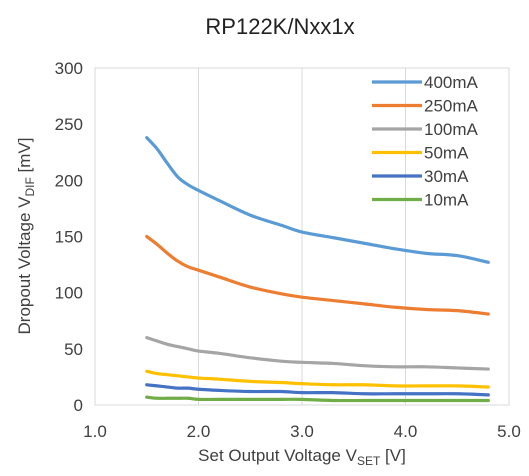 The image size is (529, 476). I want to click on y-tick-label: 100, so click(69, 293).